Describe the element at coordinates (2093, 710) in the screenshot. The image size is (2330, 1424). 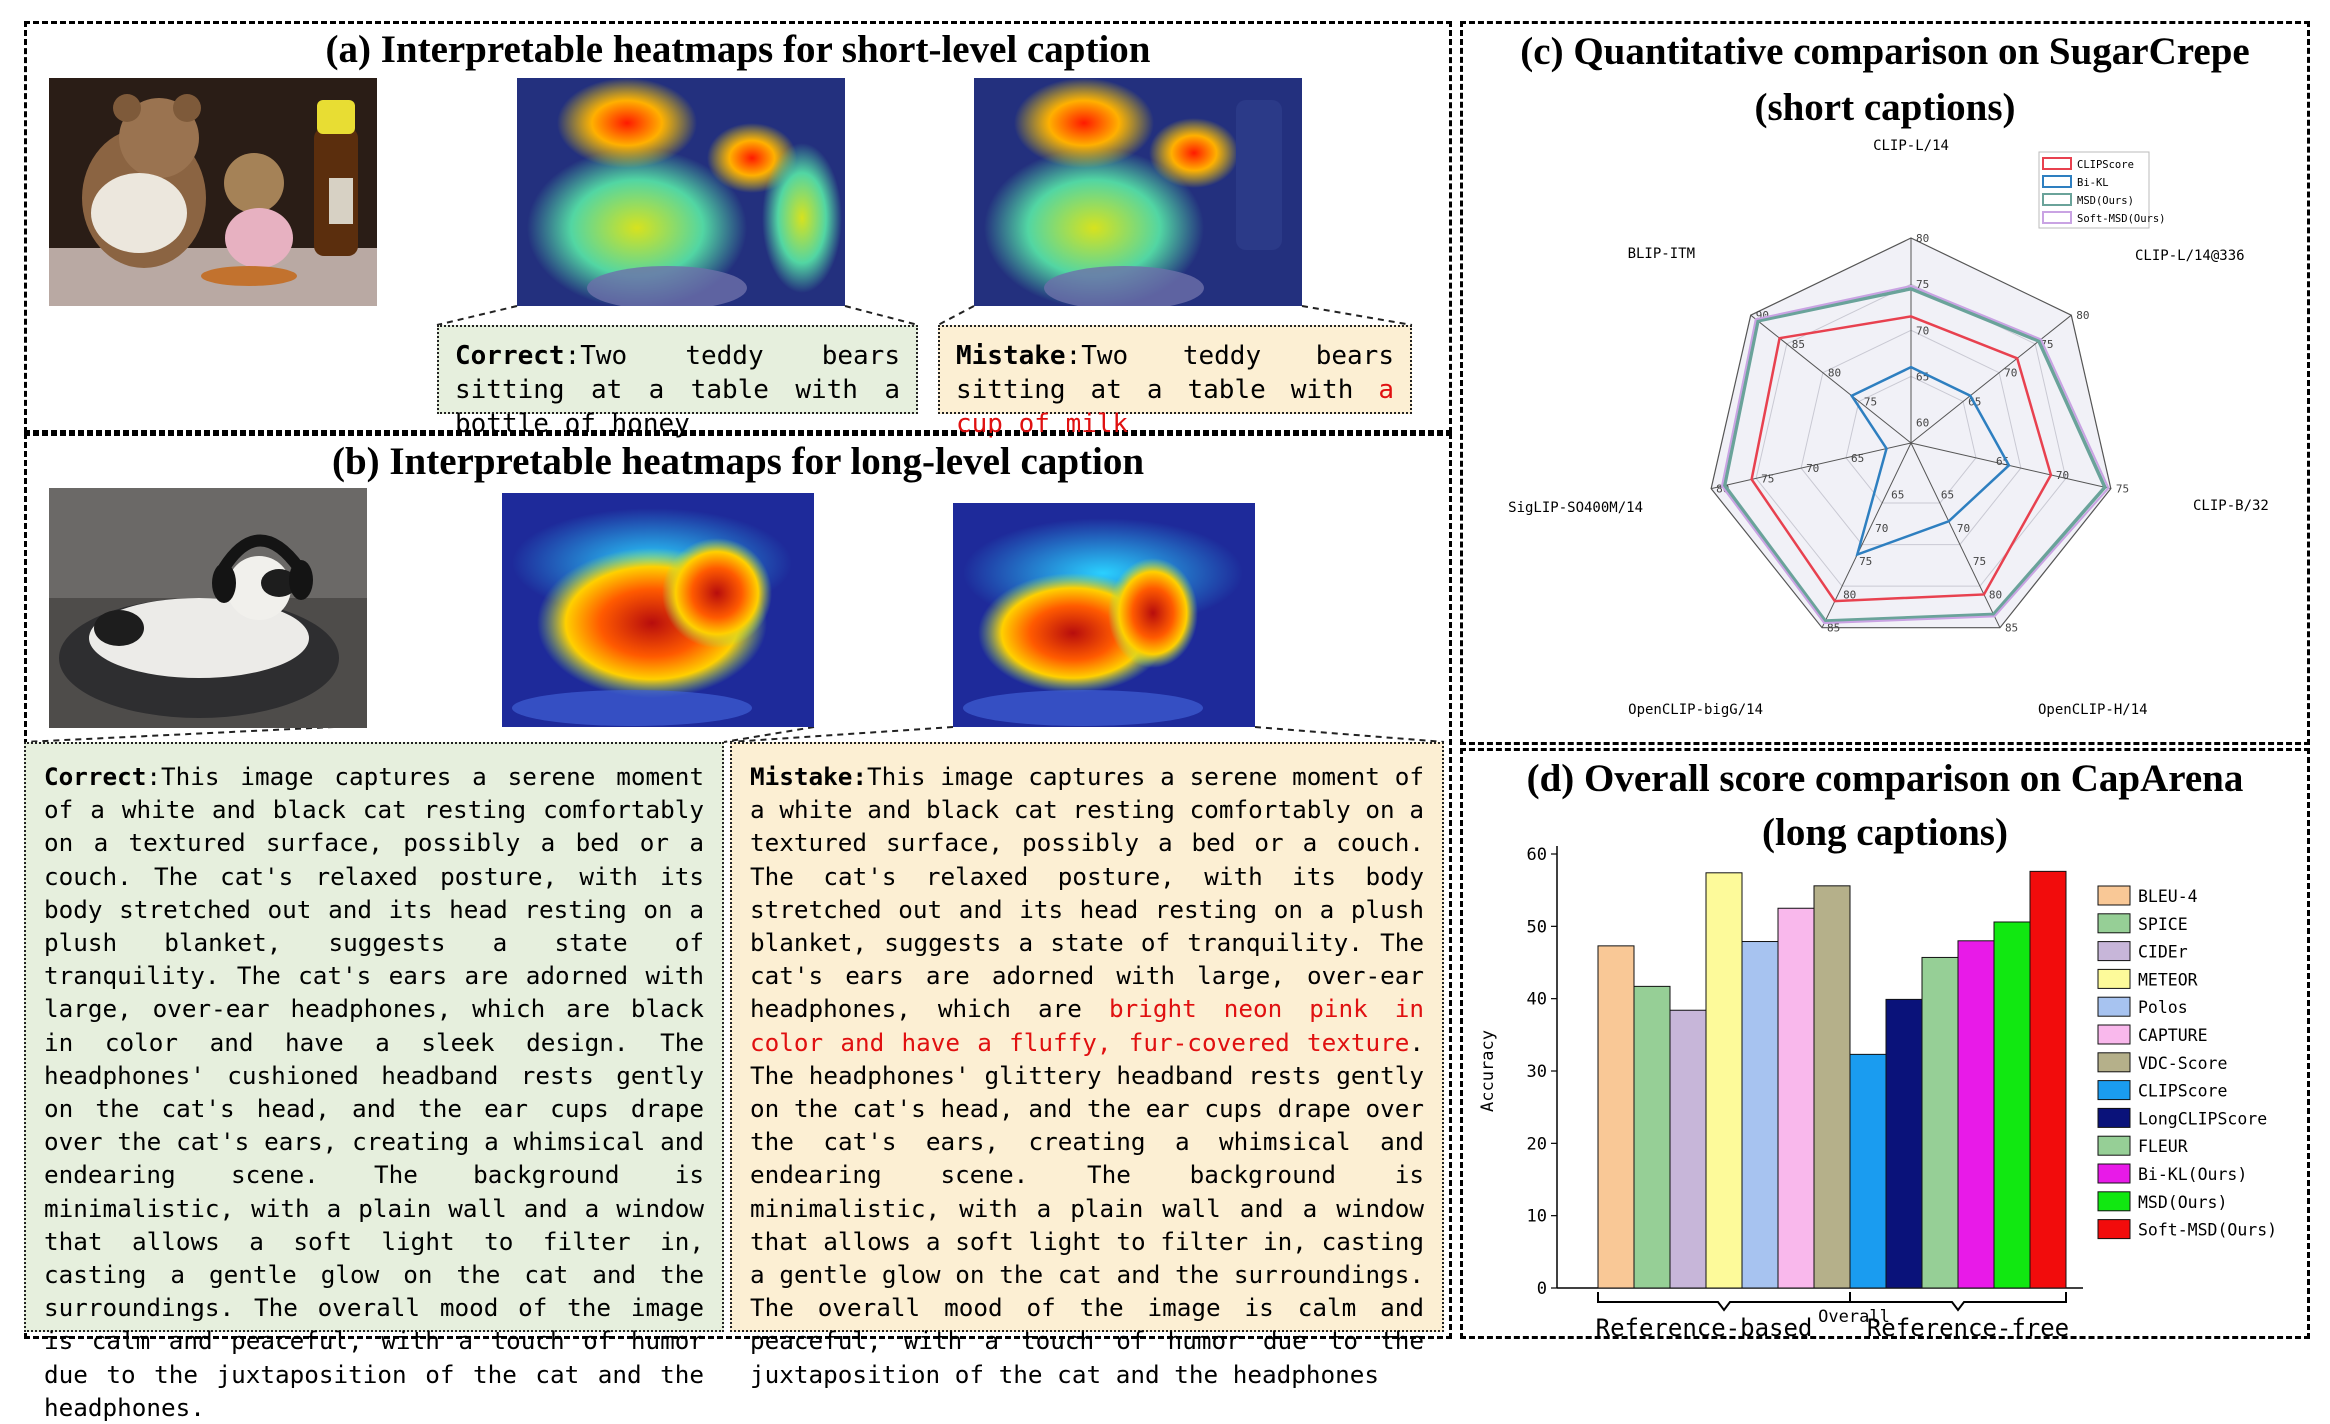
I see `radar-axis-label-3: OpenCLIP-H/14` at that location.